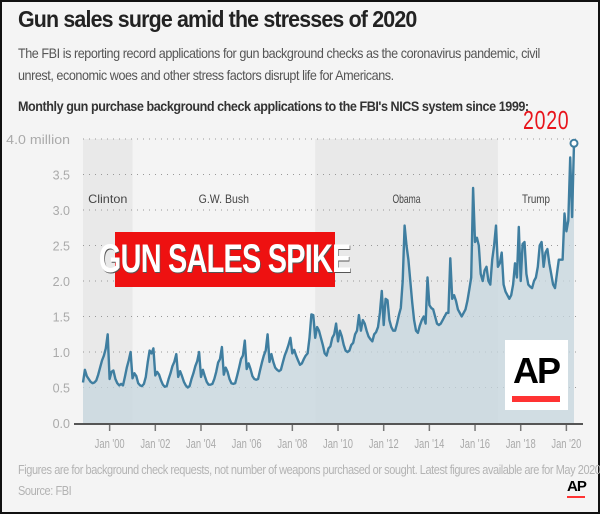 This screenshot has width=600, height=514. What do you see at coordinates (61, 352) in the screenshot?
I see `y-tick-label: 1.0` at bounding box center [61, 352].